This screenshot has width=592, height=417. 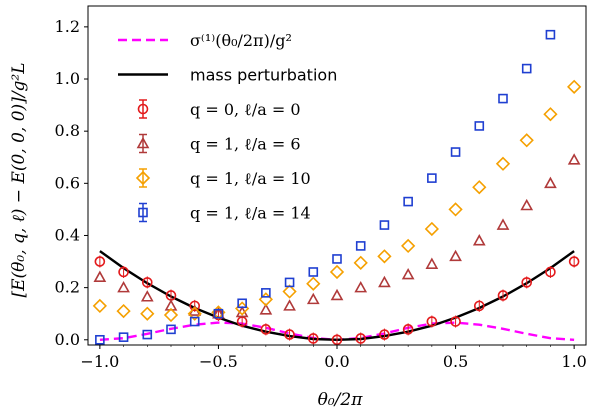 I want to click on y-tick-label: 0.4, so click(x=67, y=234).